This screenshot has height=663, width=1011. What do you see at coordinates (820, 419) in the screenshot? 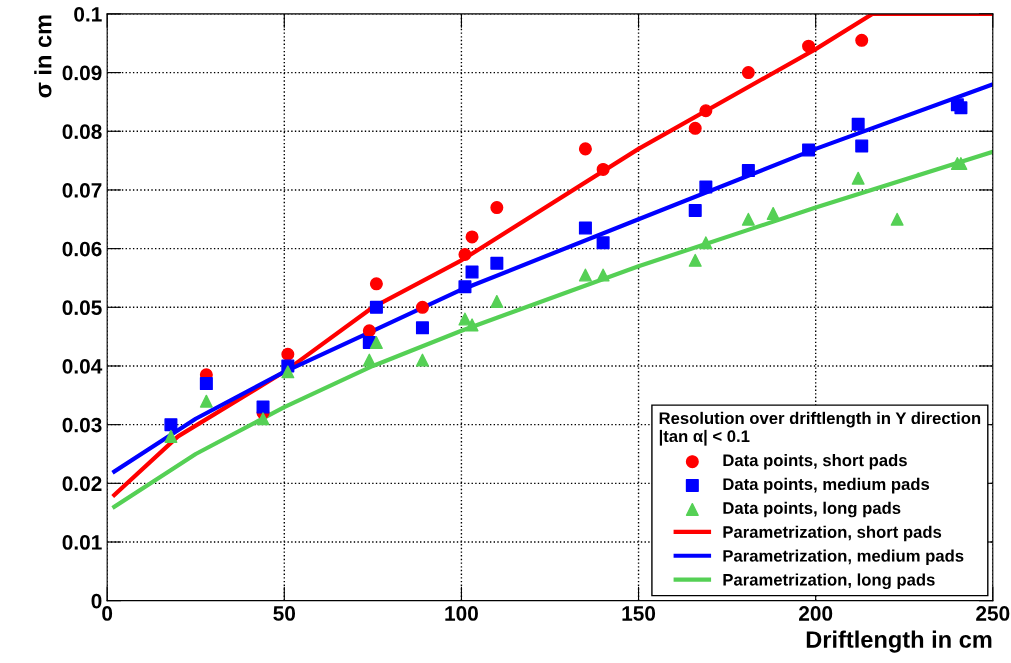
I see `legend-title: Resolution over driftlength in Y direction` at bounding box center [820, 419].